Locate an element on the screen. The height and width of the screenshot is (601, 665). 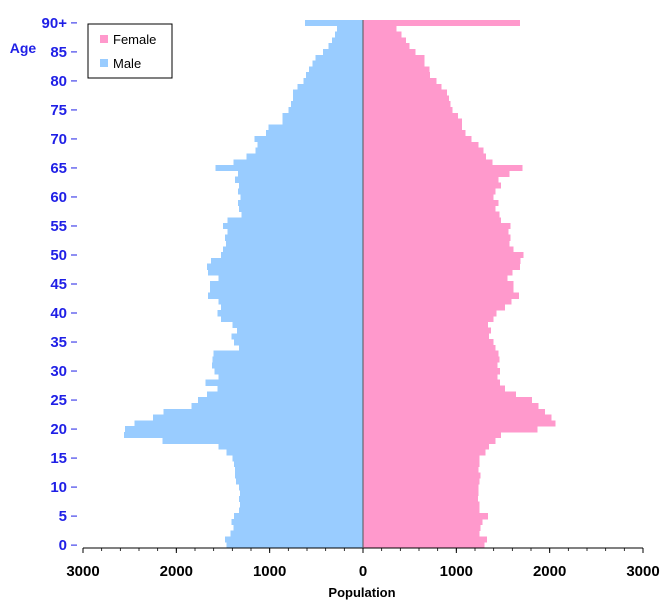
y-tick-label: 40 is located at coordinates (58, 313).